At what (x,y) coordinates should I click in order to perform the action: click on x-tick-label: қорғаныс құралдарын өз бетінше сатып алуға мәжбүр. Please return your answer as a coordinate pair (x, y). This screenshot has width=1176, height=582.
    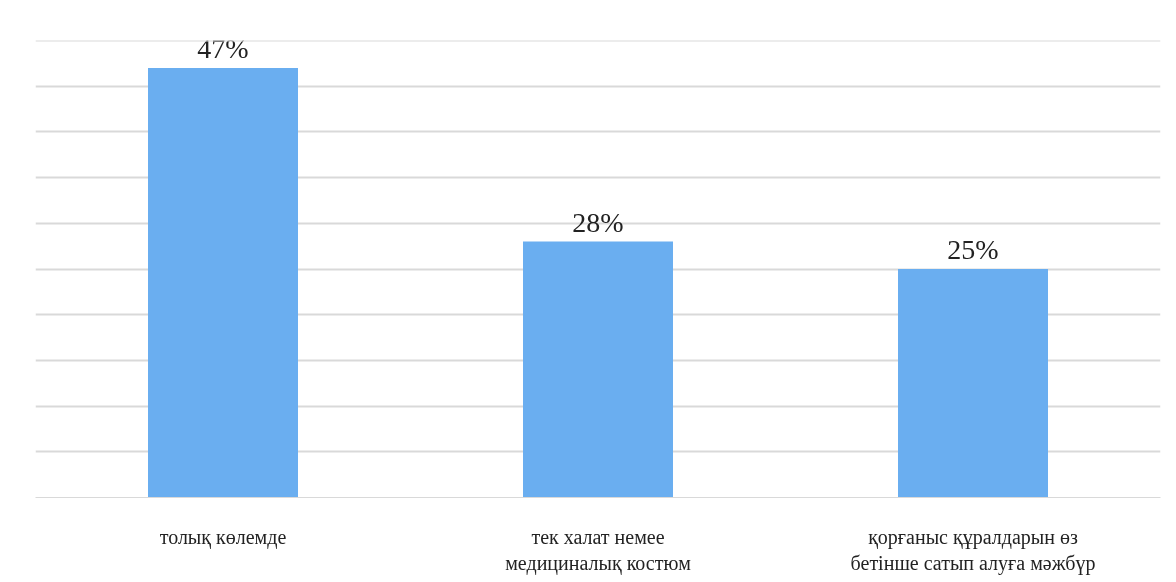
    Looking at the image, I should click on (973, 550).